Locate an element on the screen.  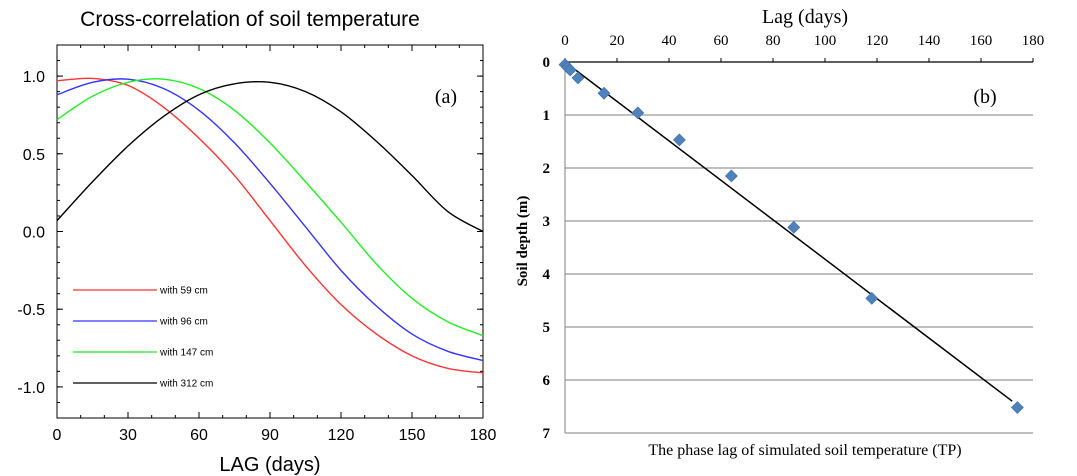
y-tick-label: 7 is located at coordinates (547, 434).